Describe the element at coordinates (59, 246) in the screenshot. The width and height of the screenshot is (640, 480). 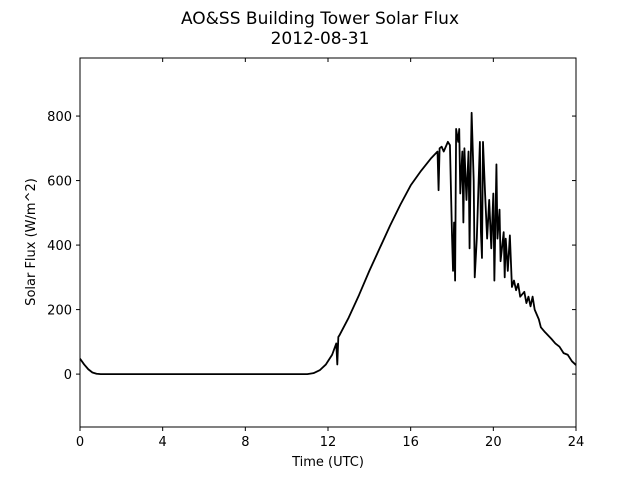
I see `y-tick-label: 400` at that location.